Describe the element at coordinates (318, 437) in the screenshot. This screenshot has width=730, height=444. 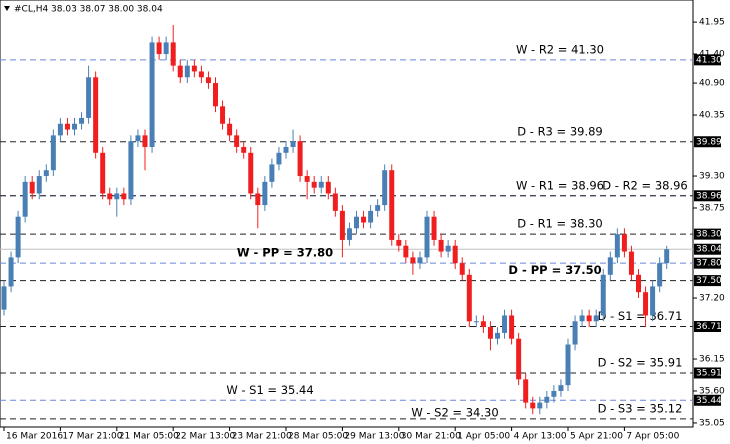
I see `x-tick-label: 28 Mar 05:00` at that location.